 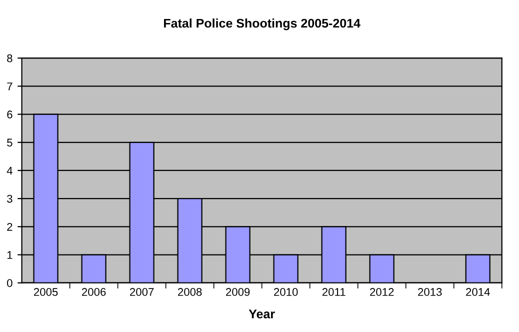 What do you see at coordinates (9, 142) in the screenshot?
I see `y-tick-label: 5` at bounding box center [9, 142].